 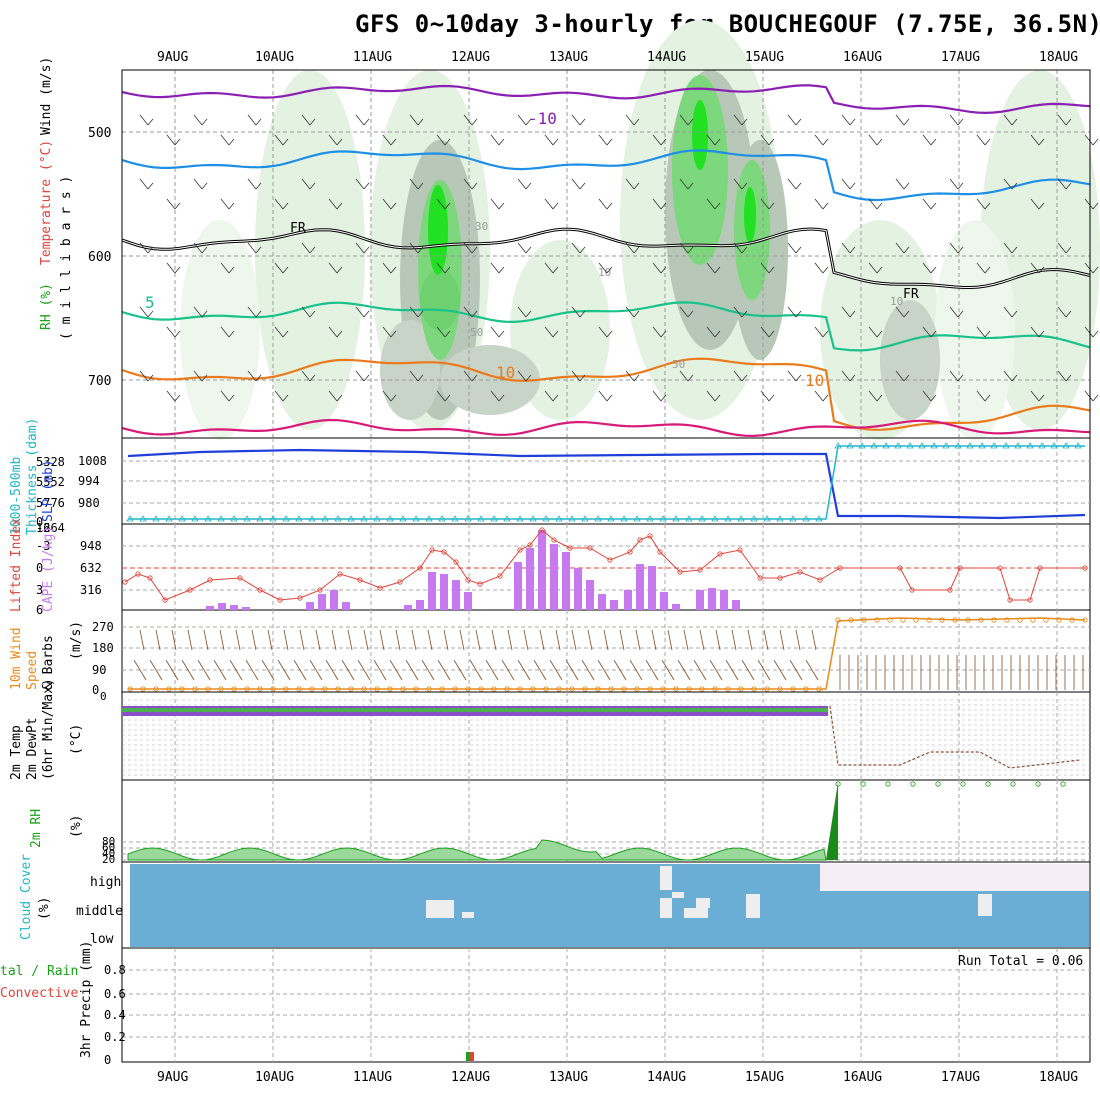 What do you see at coordinates (46, 96) in the screenshot?
I see `ylabel-wind: Wind (m/s)` at bounding box center [46, 96].